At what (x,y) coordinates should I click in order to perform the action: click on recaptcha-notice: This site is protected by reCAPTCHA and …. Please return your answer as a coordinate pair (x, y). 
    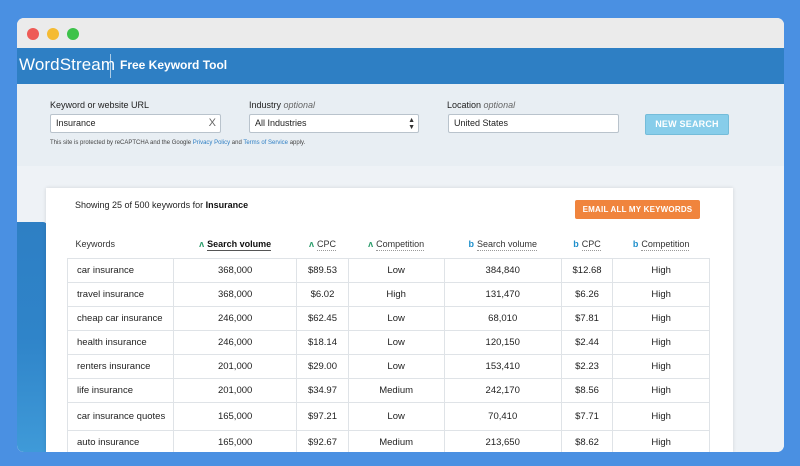
    Looking at the image, I should click on (177, 143).